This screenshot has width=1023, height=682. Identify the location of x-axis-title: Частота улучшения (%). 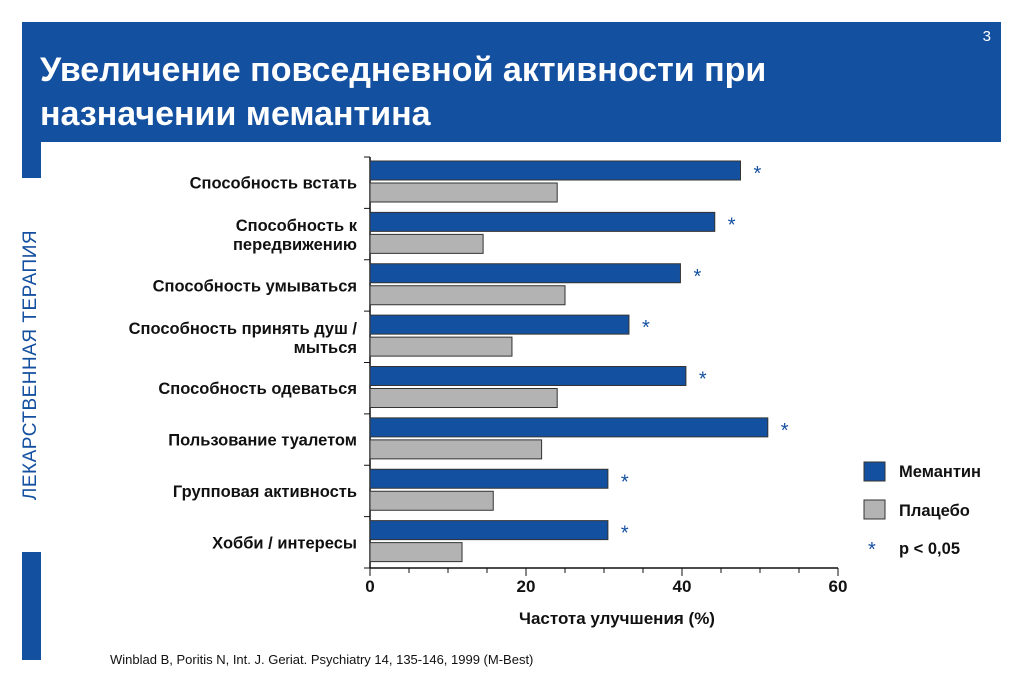
(617, 618).